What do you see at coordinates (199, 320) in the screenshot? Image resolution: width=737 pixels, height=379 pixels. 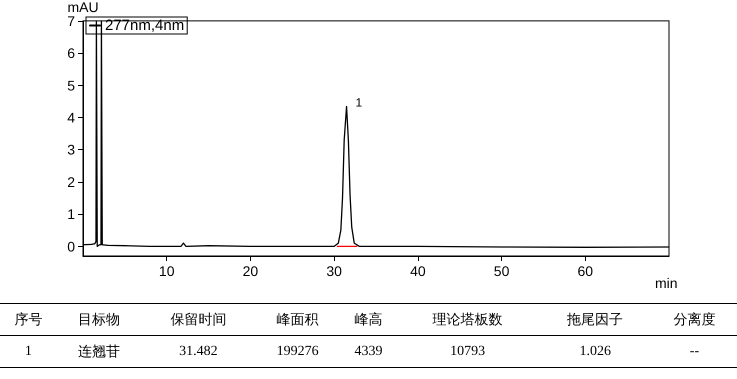 I see `text: 保留时间` at bounding box center [199, 320].